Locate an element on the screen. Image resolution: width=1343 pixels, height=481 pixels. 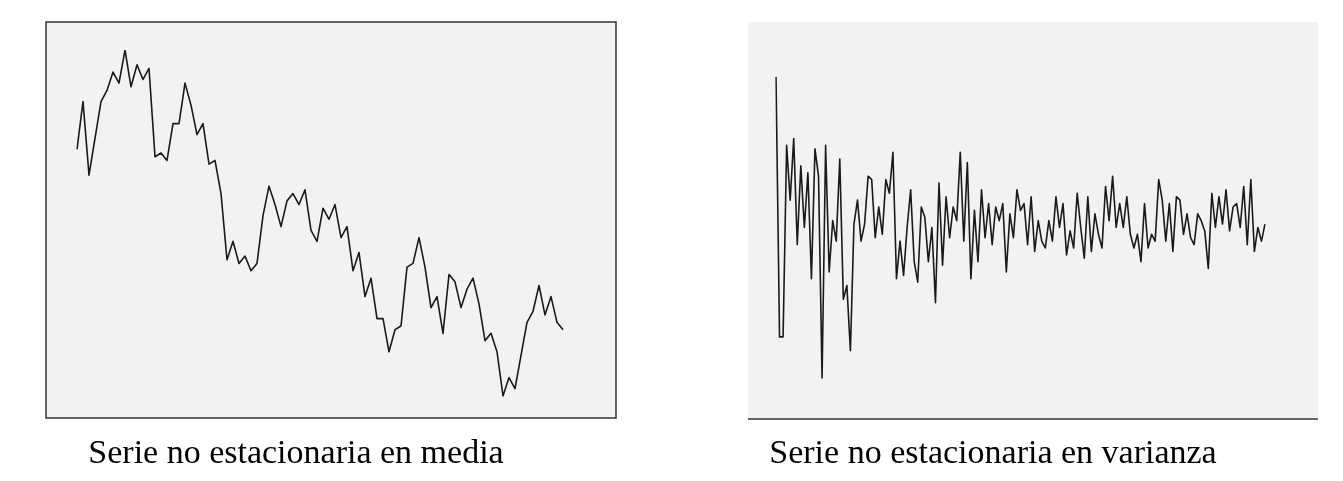
x-axis-title: Serie no estacionaria en varianza is located at coordinates (993, 452).